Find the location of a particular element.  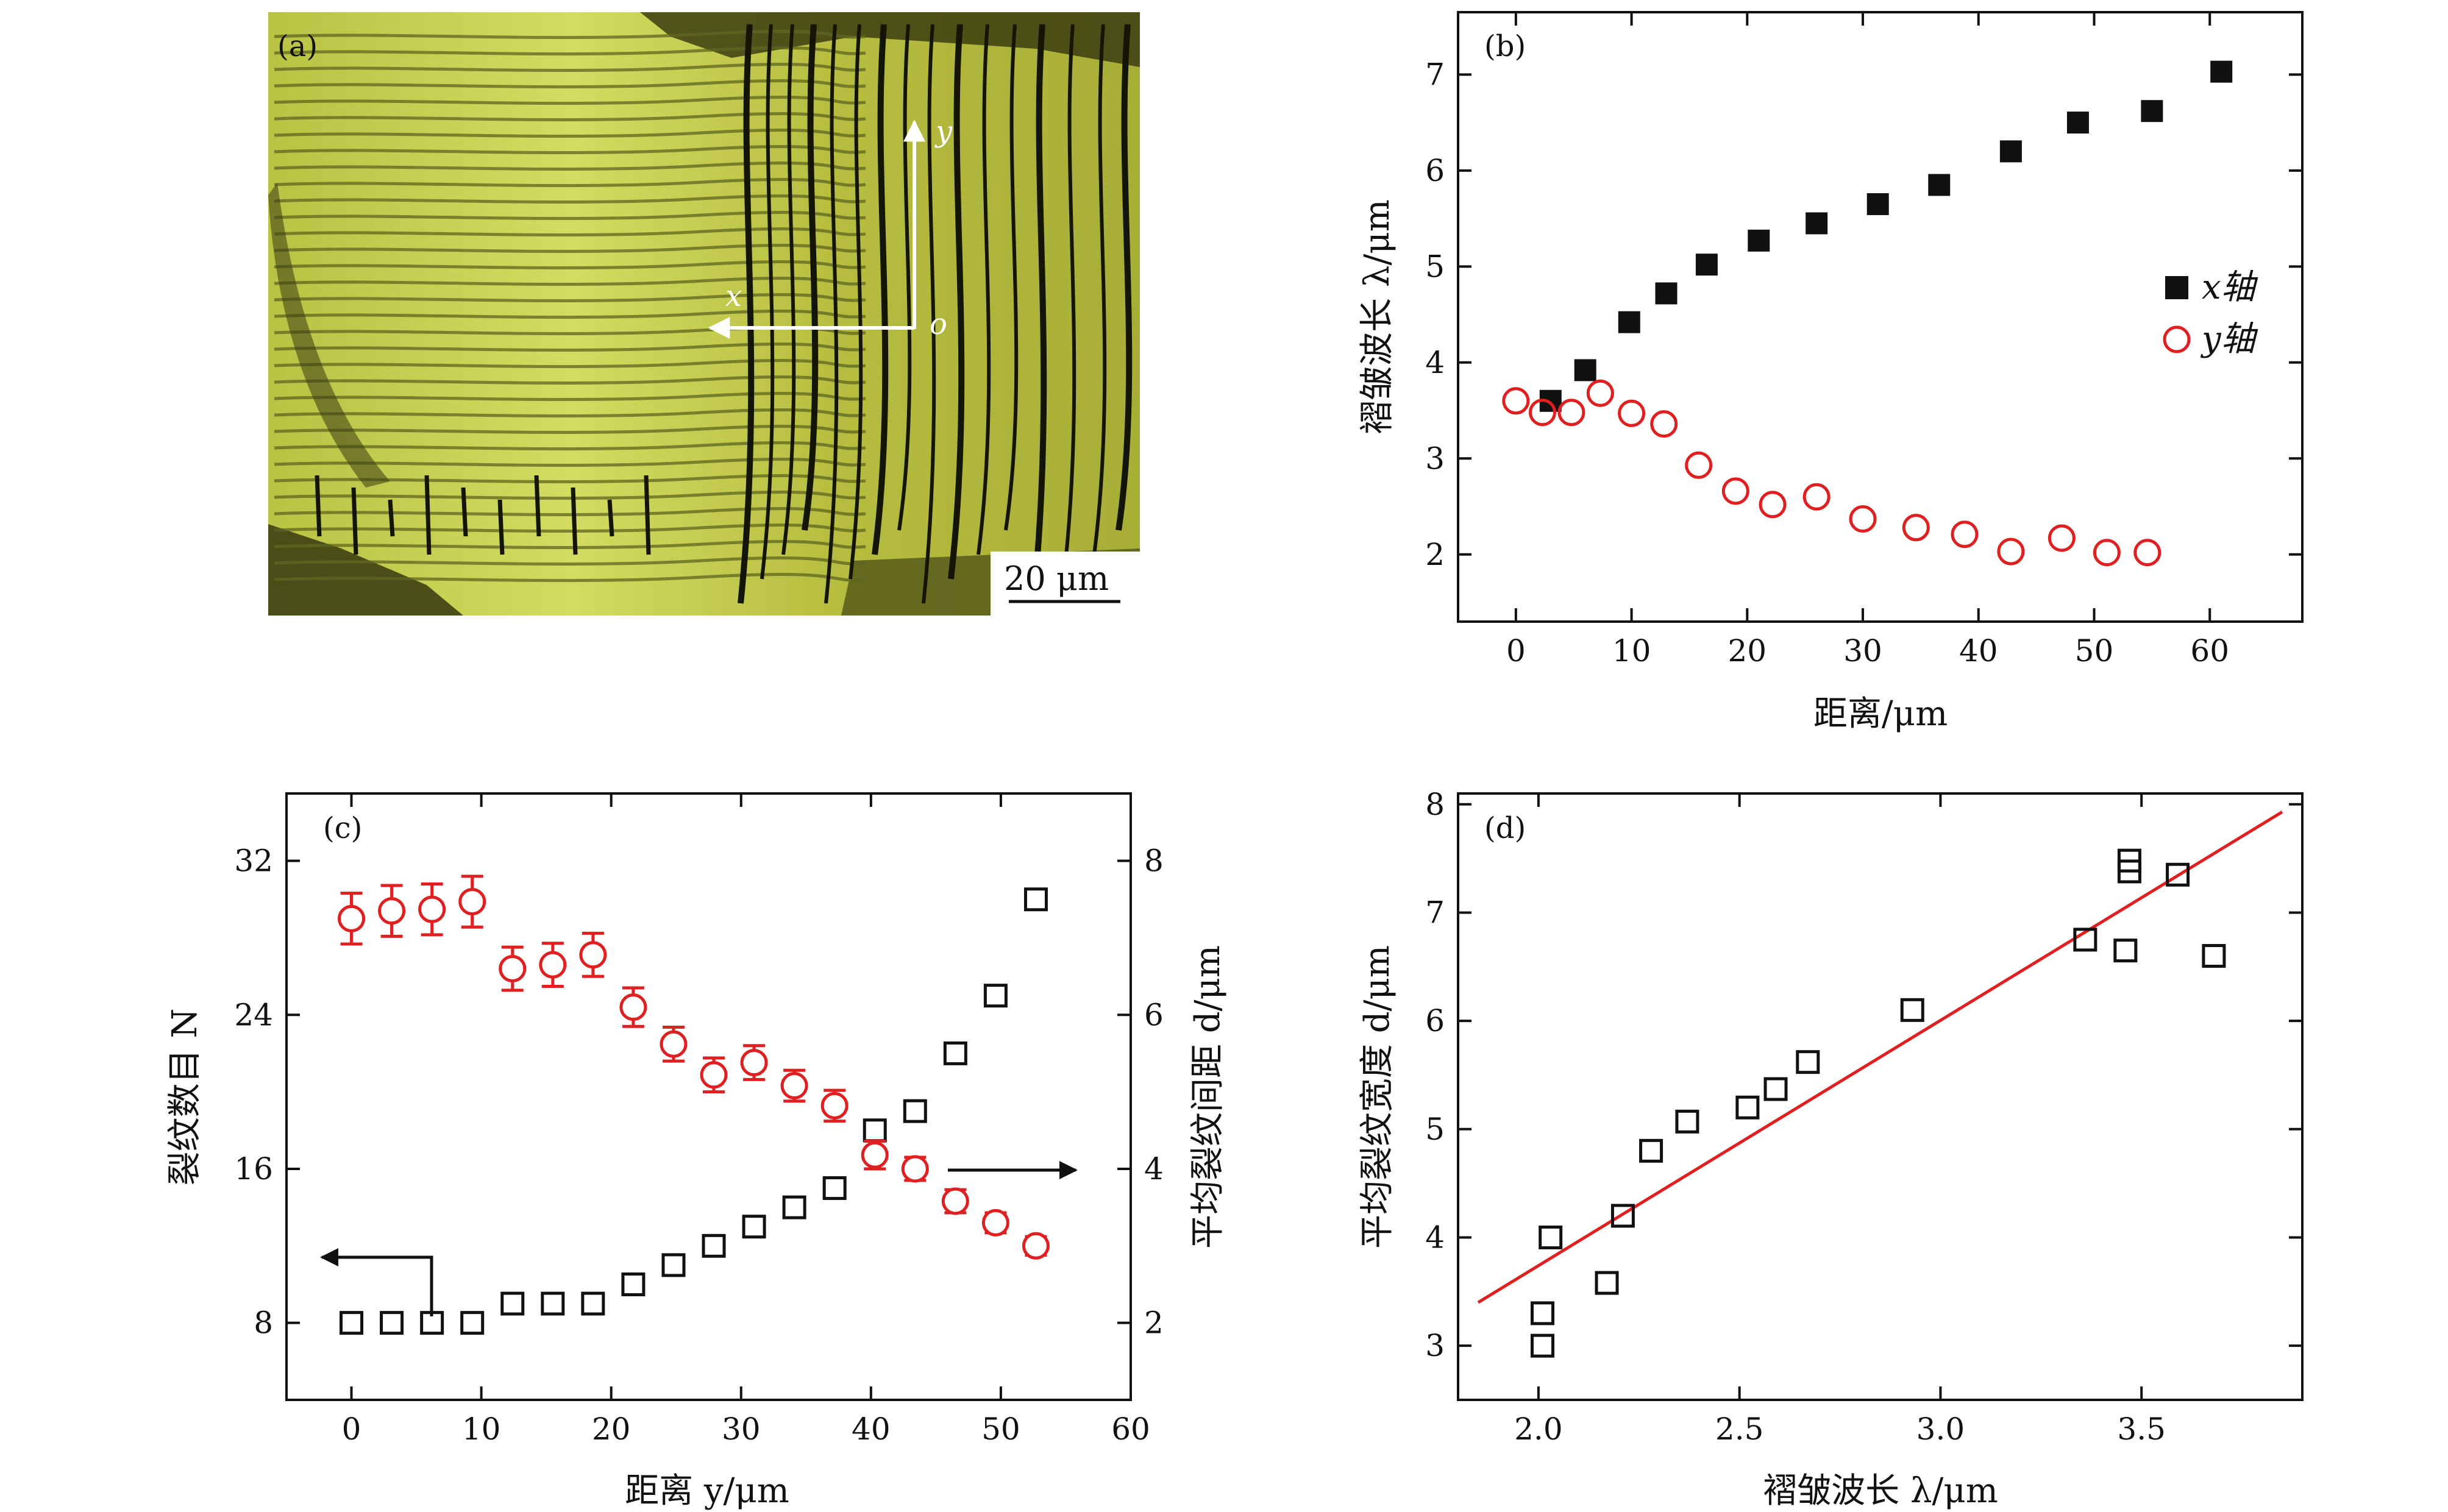

y-tick-label: 3 is located at coordinates (1435, 1345).